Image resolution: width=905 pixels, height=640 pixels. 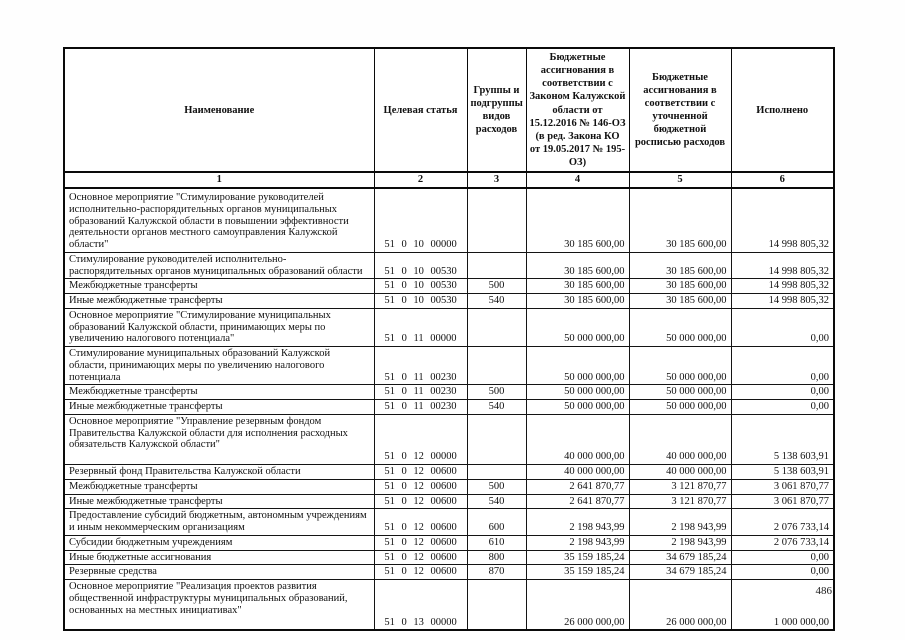 What do you see at coordinates (496, 522) in the screenshot?
I see `expense-group-cell: 600` at bounding box center [496, 522].